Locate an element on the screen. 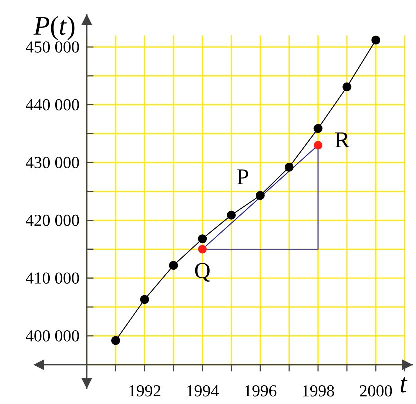 The width and height of the screenshot is (416, 404). annotation: P is located at coordinates (242, 177).